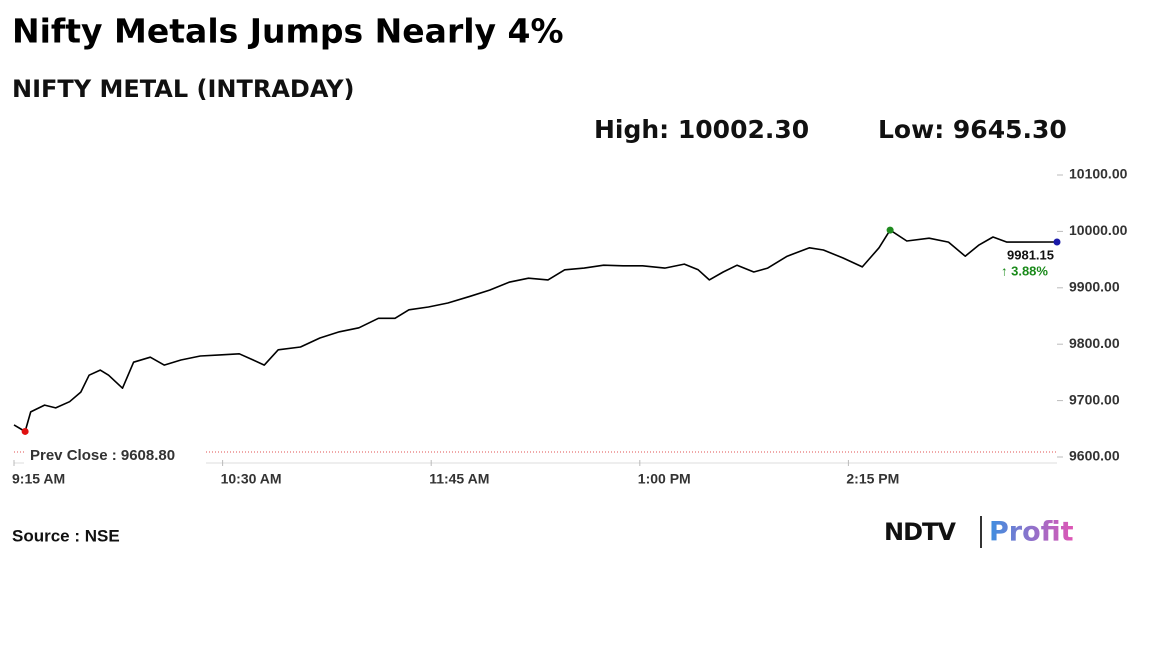 This screenshot has height=652, width=1152. What do you see at coordinates (1030, 254) in the screenshot?
I see `last-value-label: 9981.15` at bounding box center [1030, 254].